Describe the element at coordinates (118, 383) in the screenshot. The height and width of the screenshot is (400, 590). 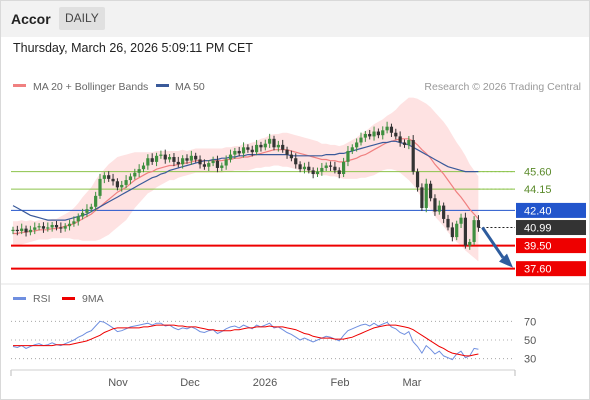
I see `x-tick-Nov: Nov` at that location.